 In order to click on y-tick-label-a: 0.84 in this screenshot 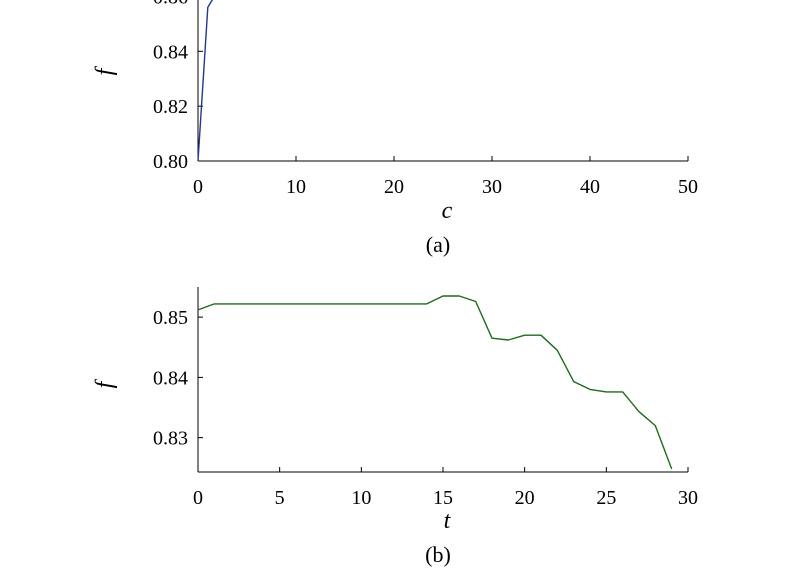, I will do `click(170, 52)`.